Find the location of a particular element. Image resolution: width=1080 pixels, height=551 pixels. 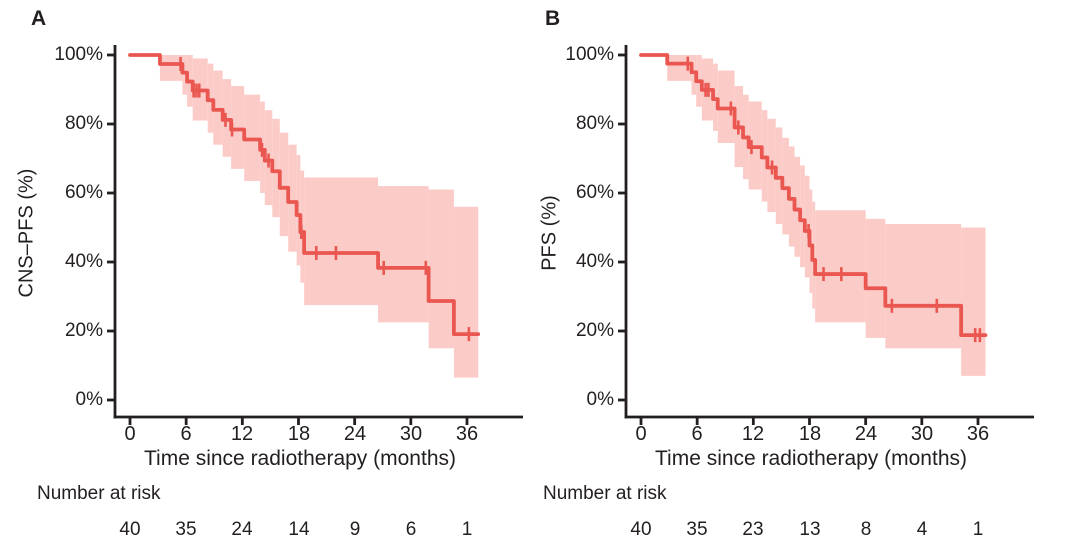

risk-count: 14 is located at coordinates (299, 529).